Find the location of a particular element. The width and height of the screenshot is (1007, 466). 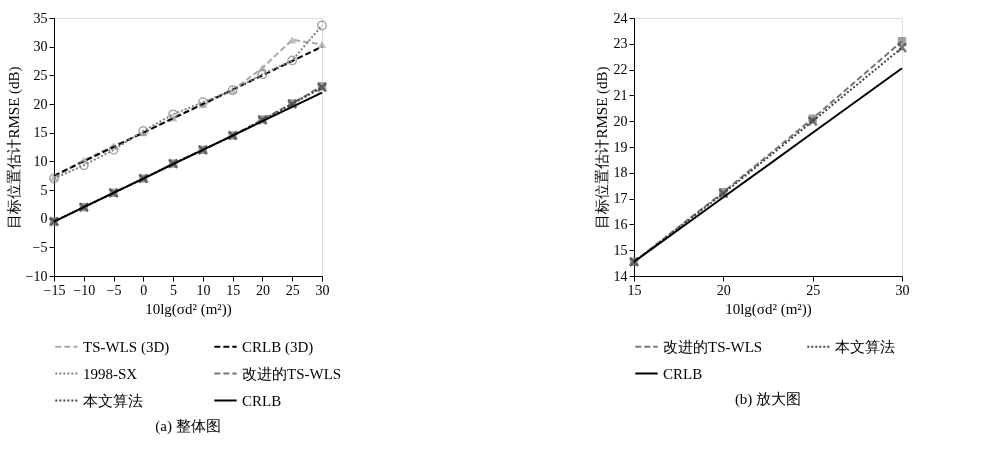

y-tick-label: −5 is located at coordinates (40, 247).